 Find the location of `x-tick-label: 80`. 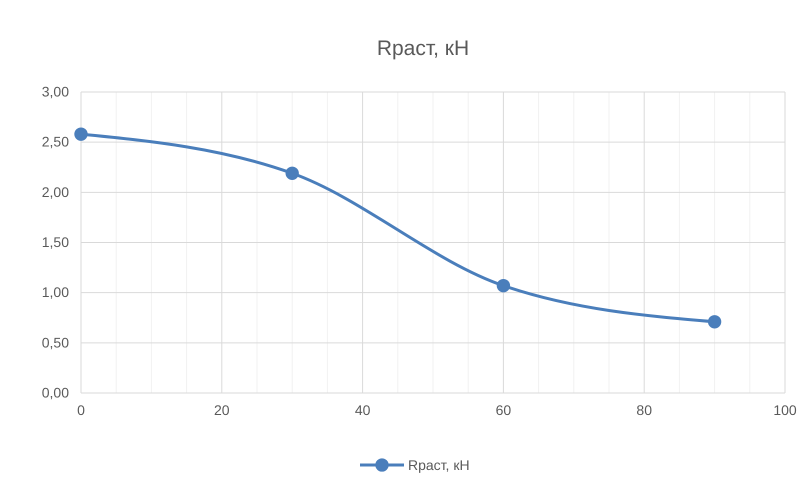

x-tick-label: 80 is located at coordinates (644, 410).